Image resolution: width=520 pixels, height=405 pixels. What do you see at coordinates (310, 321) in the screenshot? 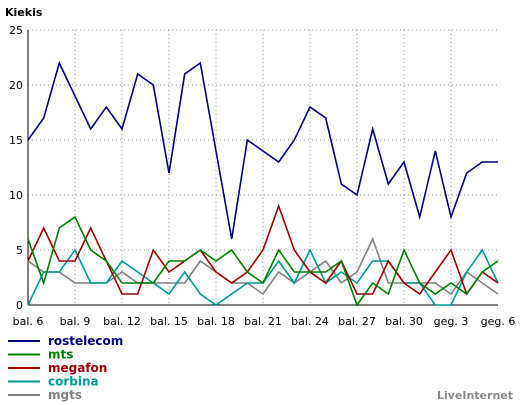
I see `x-tick-label: bal. 24` at bounding box center [310, 321].